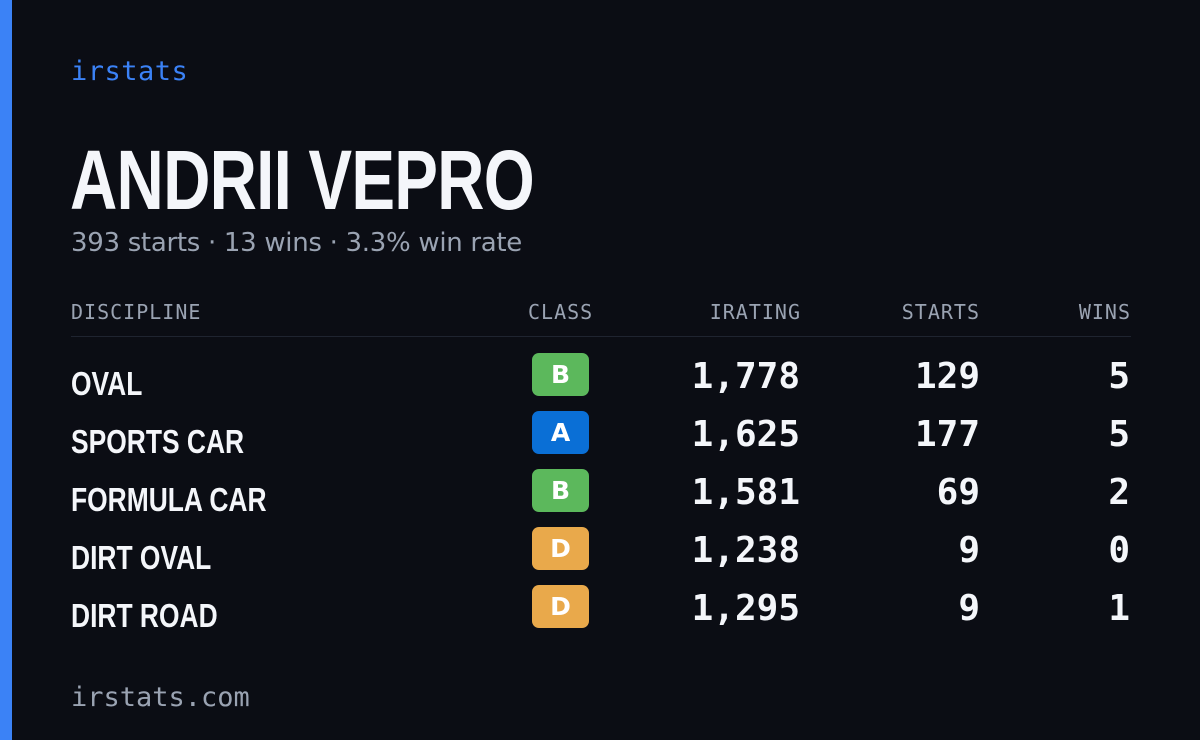  Describe the element at coordinates (6, 370) in the screenshot. I see `accent-bar` at that location.